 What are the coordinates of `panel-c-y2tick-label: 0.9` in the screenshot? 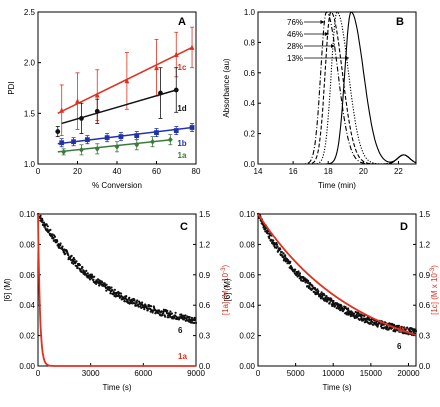 It's located at (205, 275).